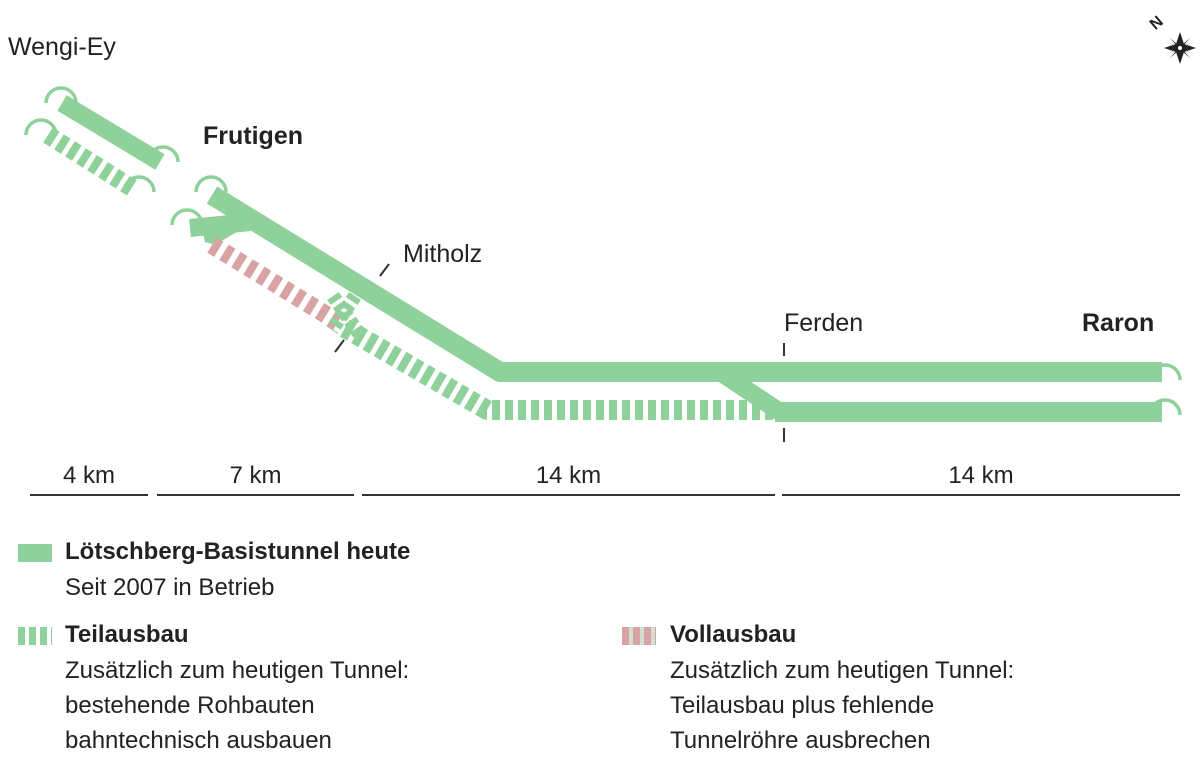  Describe the element at coordinates (568, 475) in the screenshot. I see `distance-label-3: 14 km` at that location.